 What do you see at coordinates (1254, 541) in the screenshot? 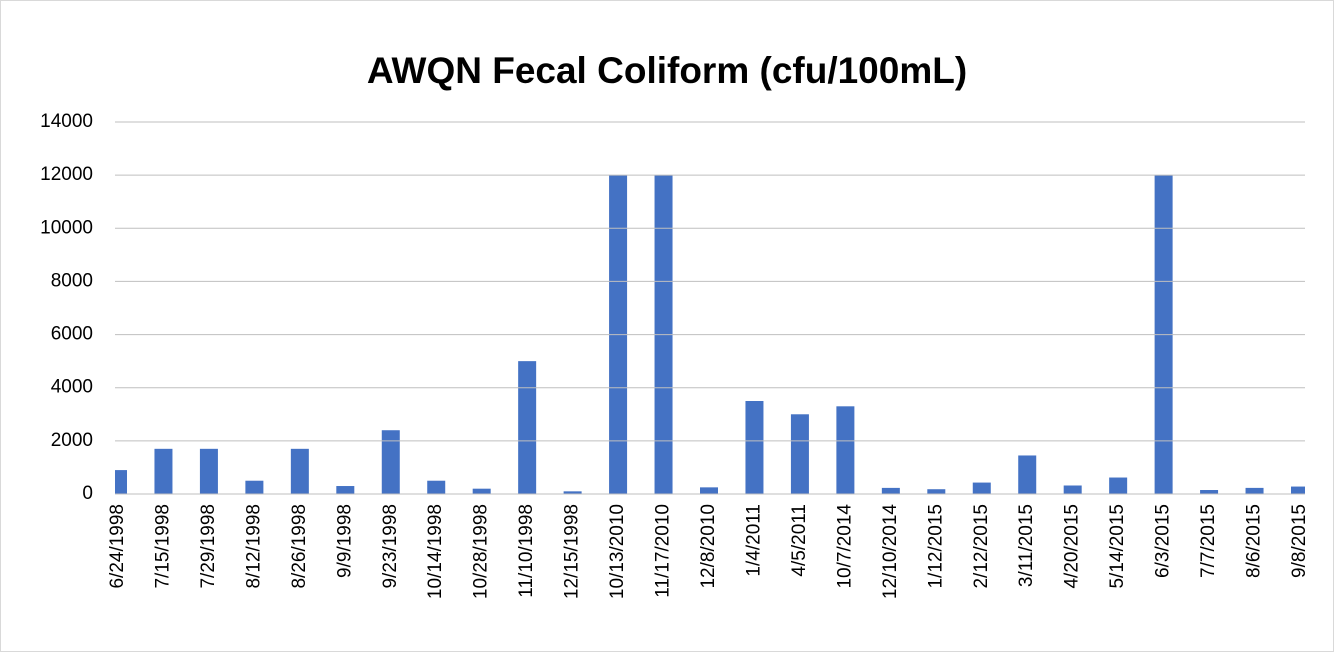
I see `x-tick-label: 8/6/2015` at bounding box center [1254, 541].